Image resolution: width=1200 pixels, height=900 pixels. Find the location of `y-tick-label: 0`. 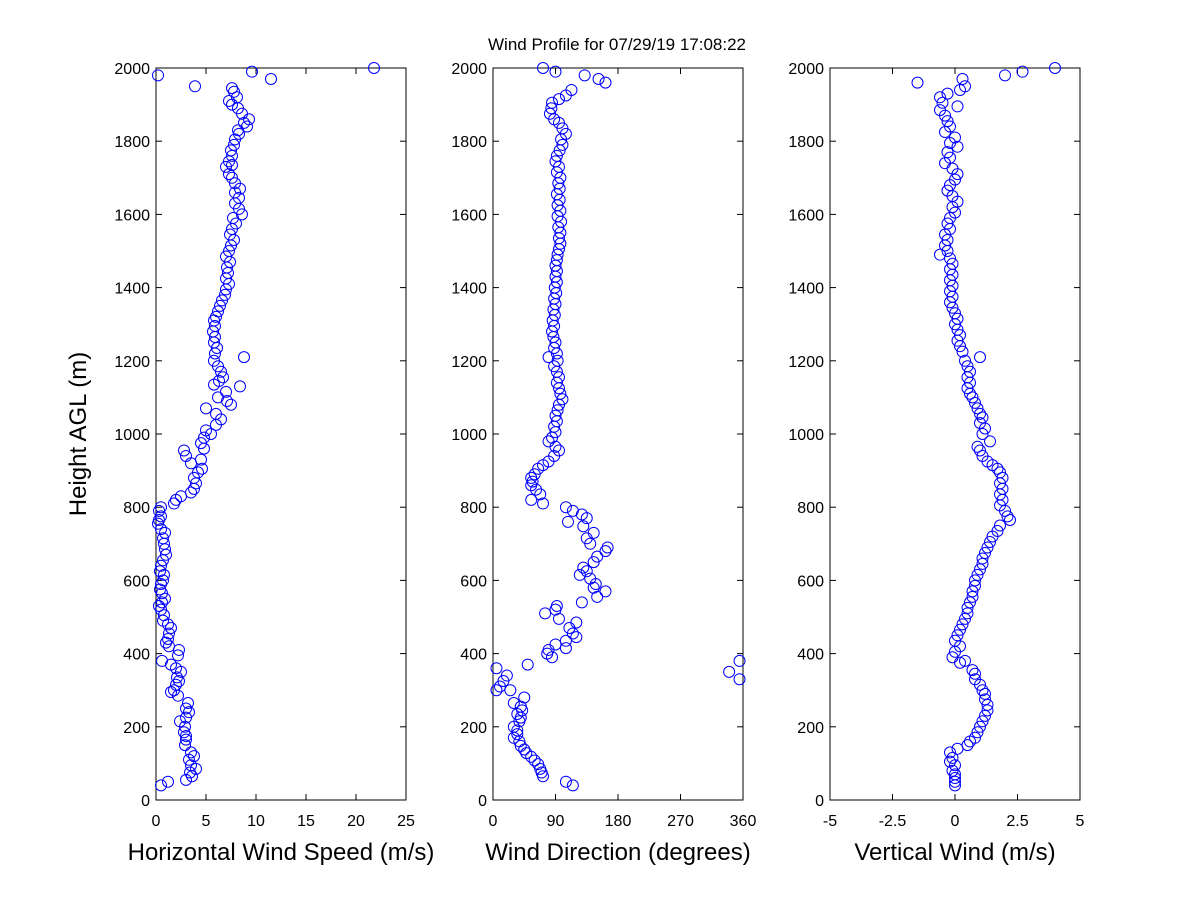

y-tick-label: 0 is located at coordinates (482, 801).